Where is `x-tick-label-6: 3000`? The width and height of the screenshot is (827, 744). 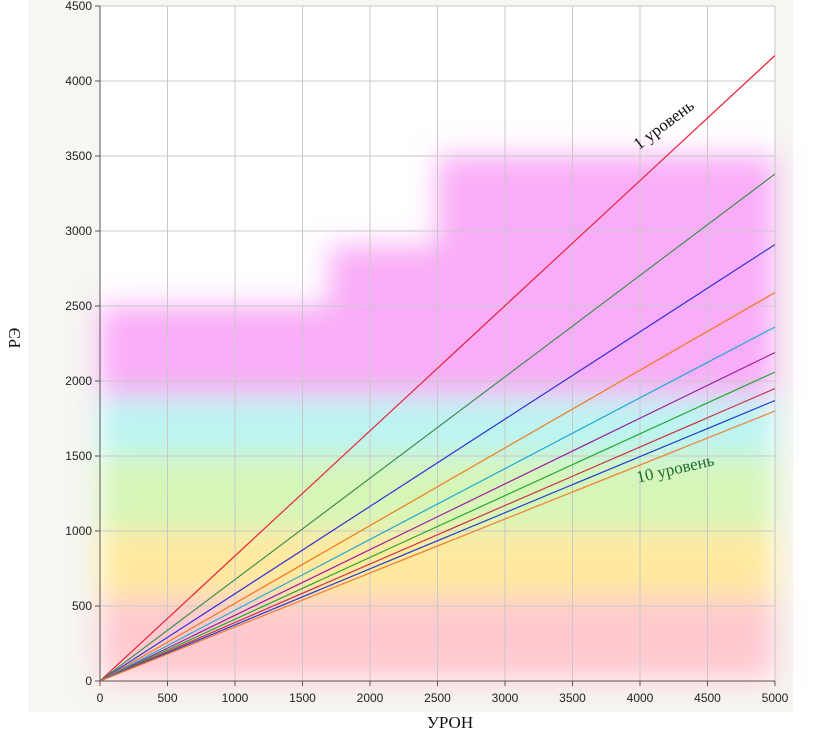
x-tick-label-6: 3000 is located at coordinates (505, 698).